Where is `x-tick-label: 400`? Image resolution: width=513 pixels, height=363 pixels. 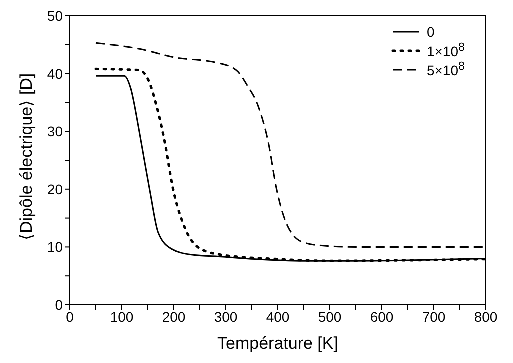 x-tick-label: 400 is located at coordinates (278, 316).